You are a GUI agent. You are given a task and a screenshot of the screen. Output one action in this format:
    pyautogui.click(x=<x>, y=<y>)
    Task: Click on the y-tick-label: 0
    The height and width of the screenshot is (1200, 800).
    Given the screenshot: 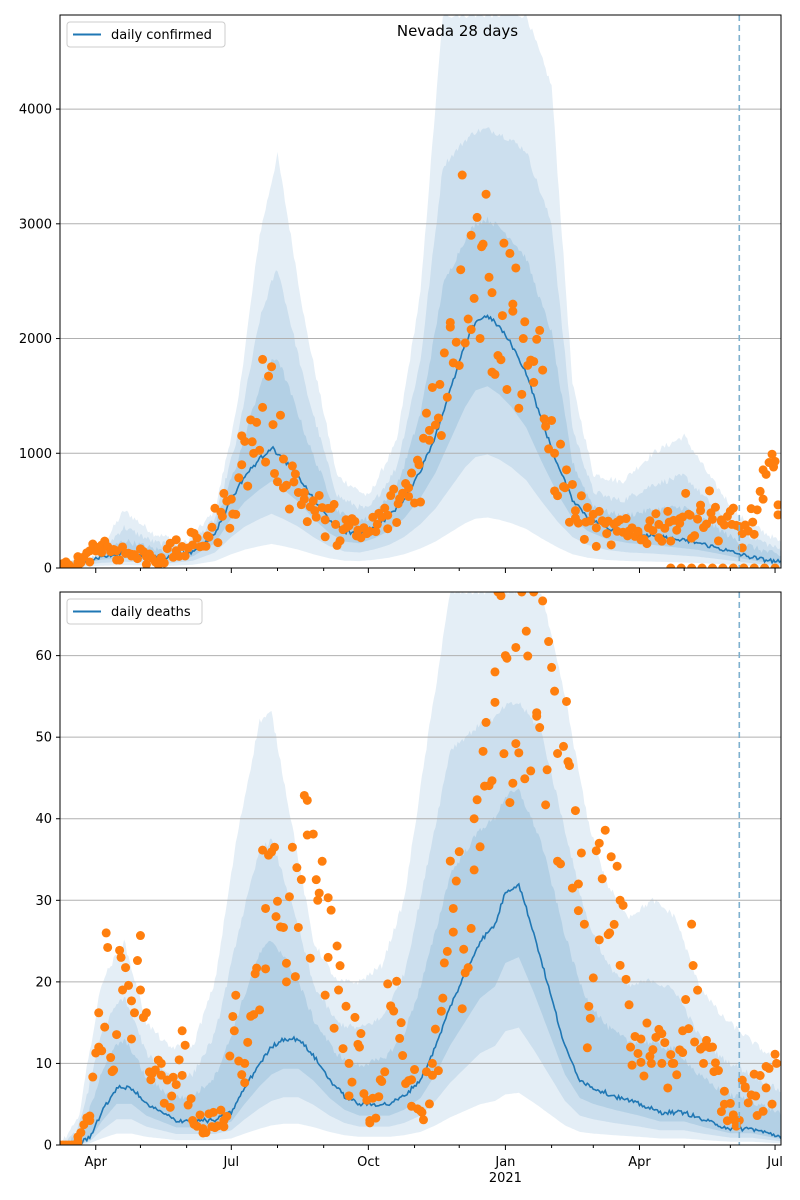 What is the action you would take?
    pyautogui.click(x=48, y=1146)
    